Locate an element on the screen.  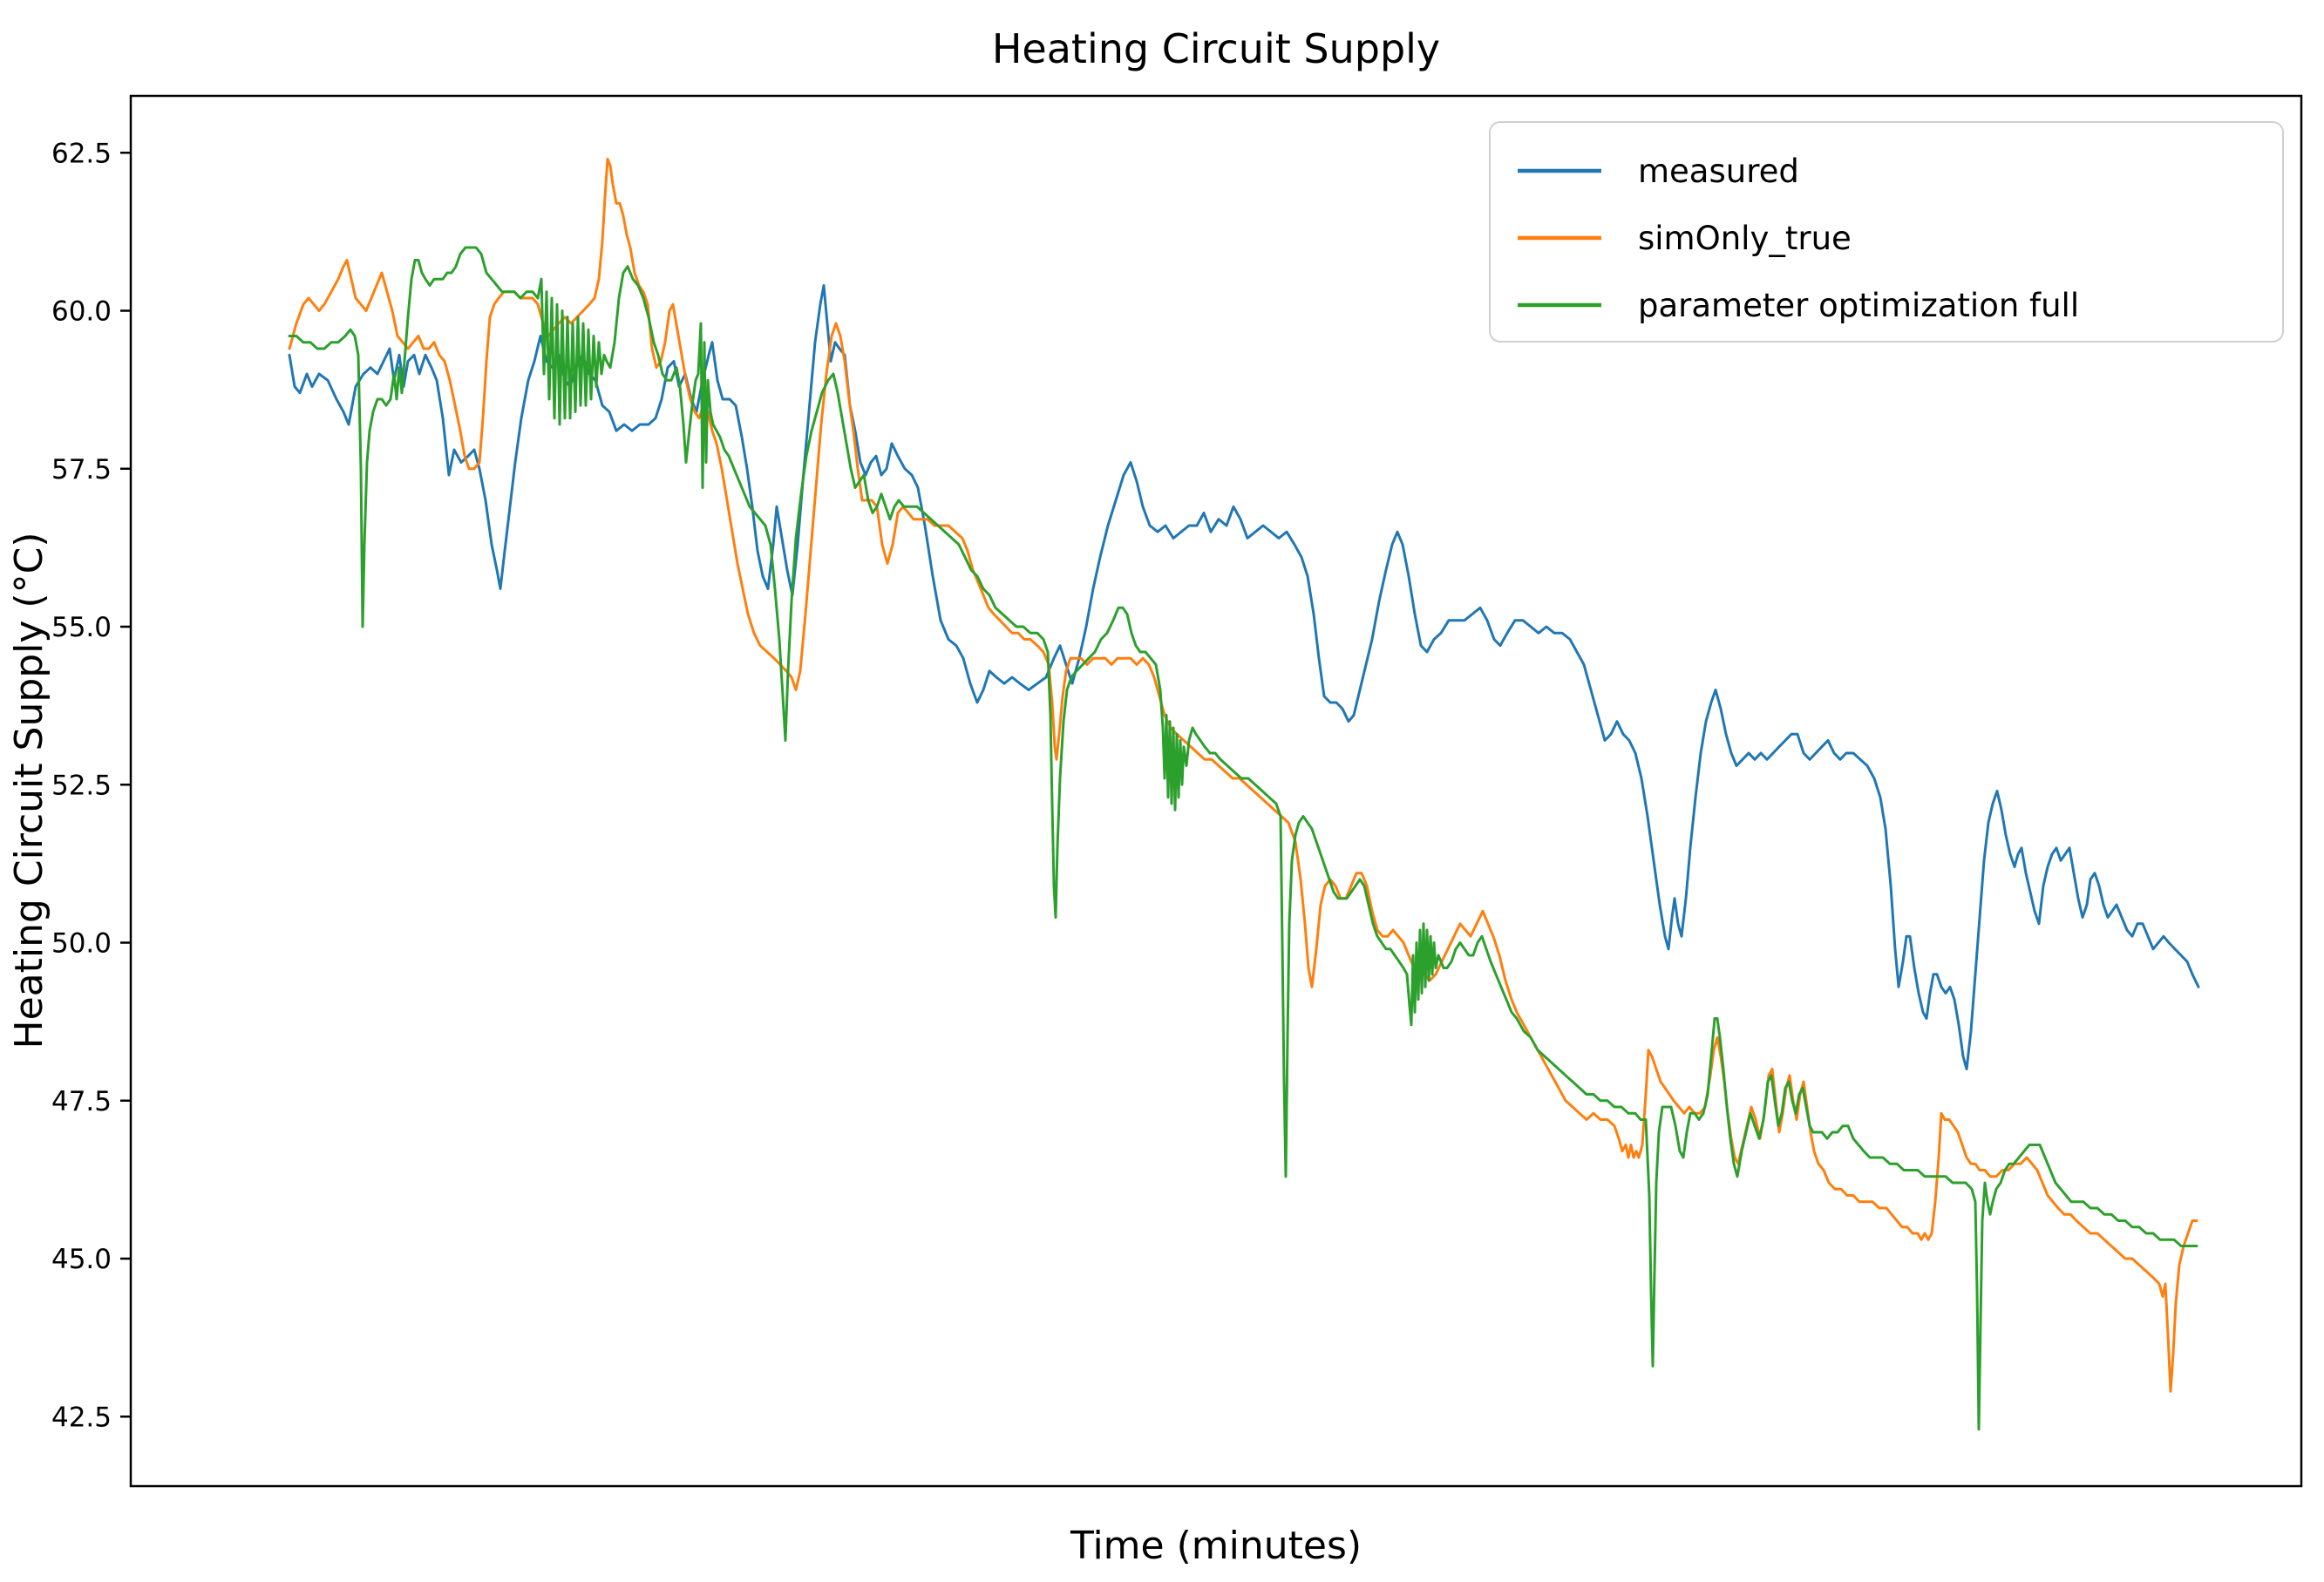
legend-label-3: parameter optimization full is located at coordinates (1858, 305).